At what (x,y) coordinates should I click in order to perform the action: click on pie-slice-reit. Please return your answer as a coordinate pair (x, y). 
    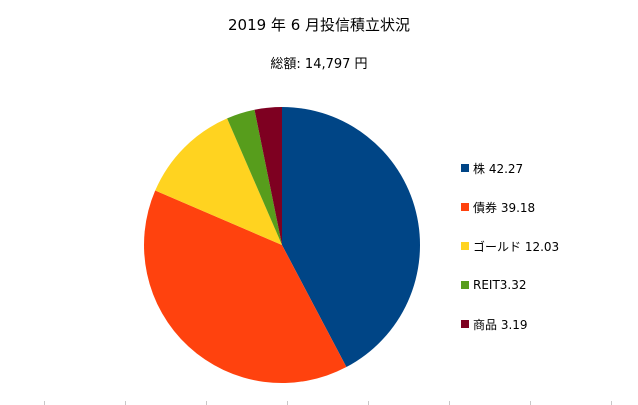
    Looking at the image, I should click on (254, 177).